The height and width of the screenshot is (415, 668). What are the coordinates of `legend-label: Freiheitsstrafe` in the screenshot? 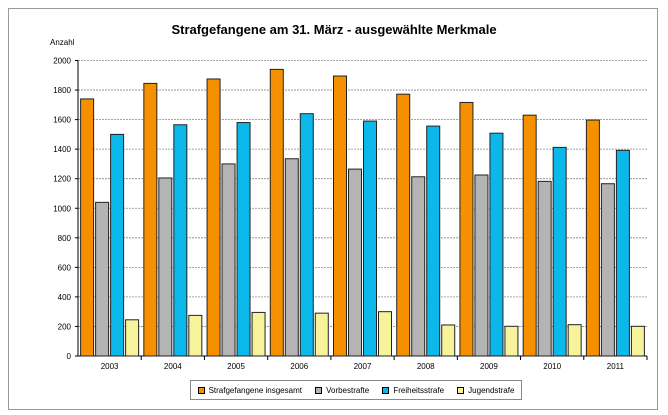 It's located at (419, 390).